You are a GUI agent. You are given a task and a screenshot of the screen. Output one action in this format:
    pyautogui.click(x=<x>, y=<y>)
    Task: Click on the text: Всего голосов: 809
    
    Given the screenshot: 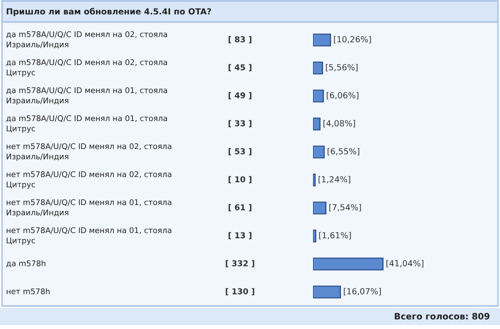 What is the action you would take?
    pyautogui.click(x=442, y=316)
    